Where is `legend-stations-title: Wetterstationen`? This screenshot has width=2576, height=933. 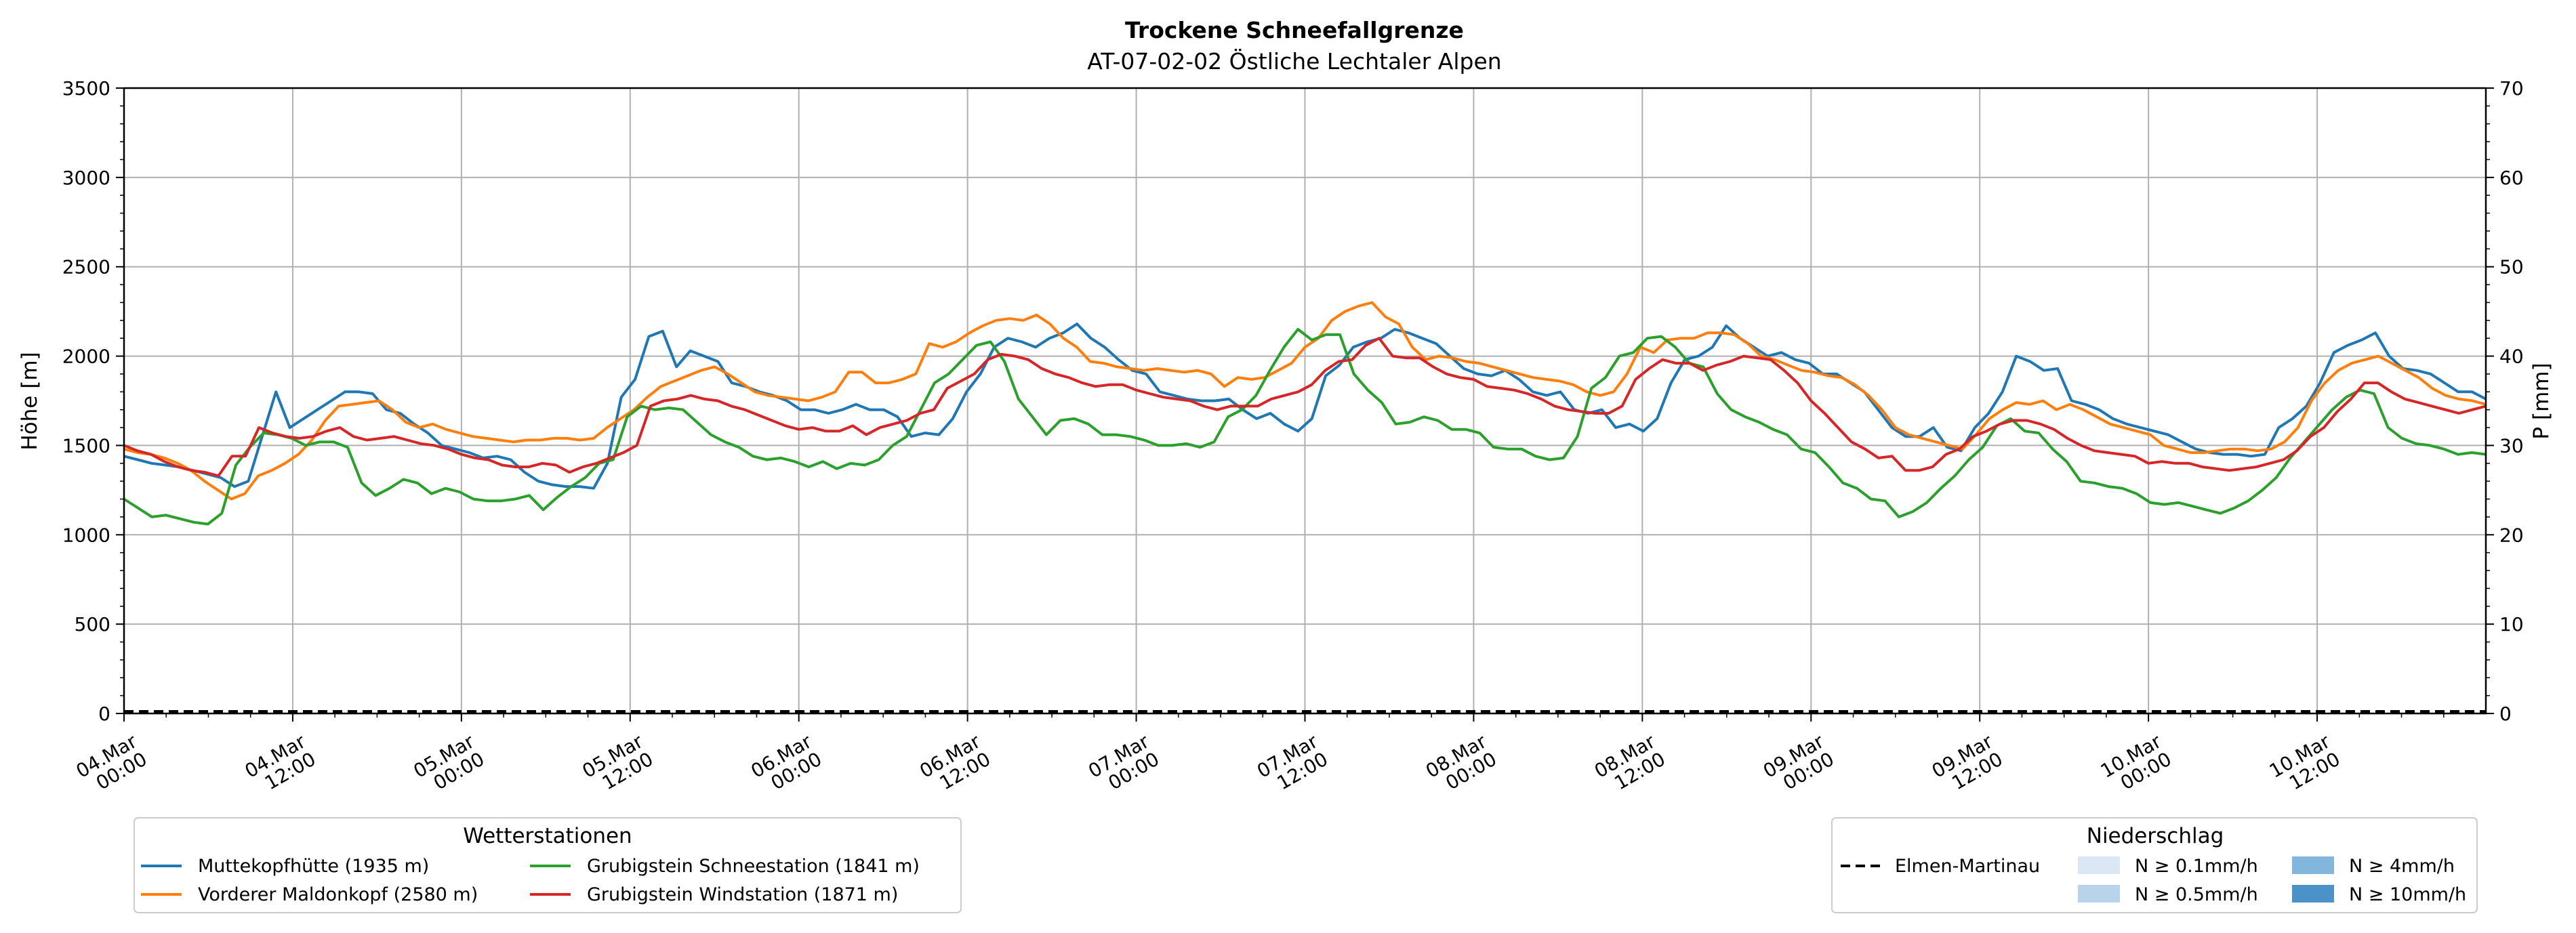 legend-stations-title: Wetterstationen is located at coordinates (548, 836).